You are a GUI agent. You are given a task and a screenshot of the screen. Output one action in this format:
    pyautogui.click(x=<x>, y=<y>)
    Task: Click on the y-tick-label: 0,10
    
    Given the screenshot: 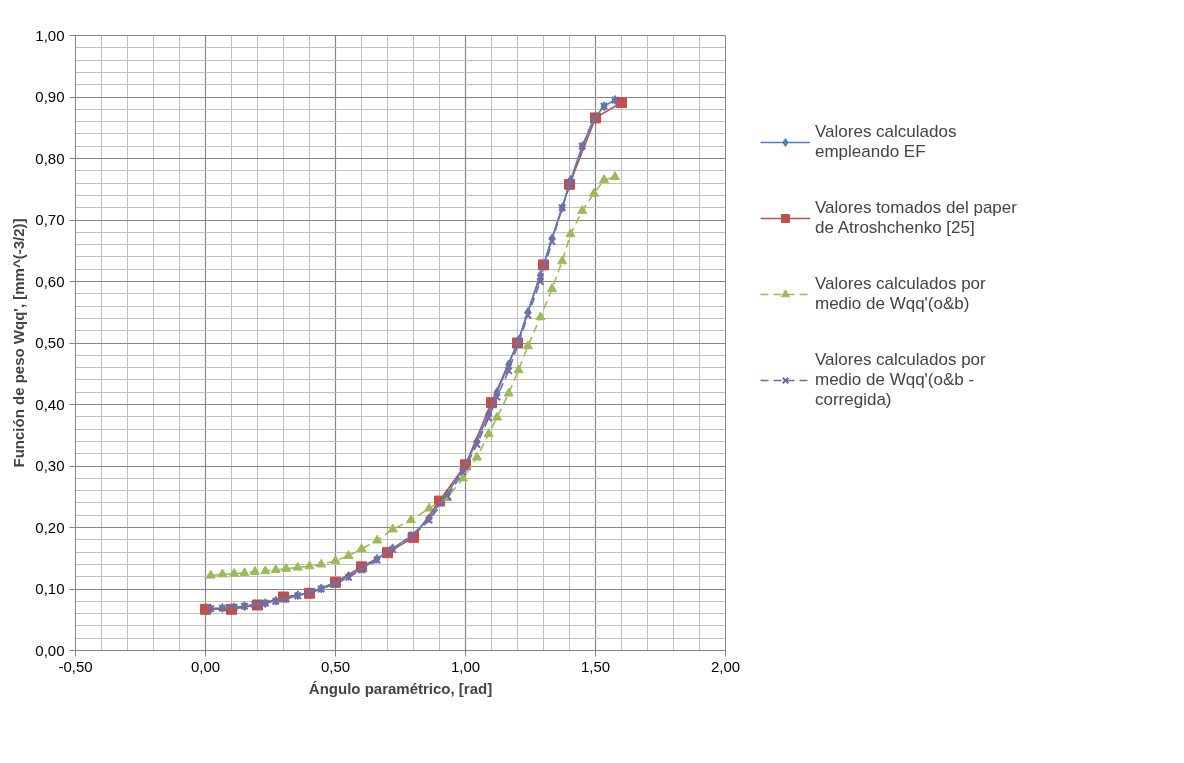 What is the action you would take?
    pyautogui.click(x=50, y=588)
    